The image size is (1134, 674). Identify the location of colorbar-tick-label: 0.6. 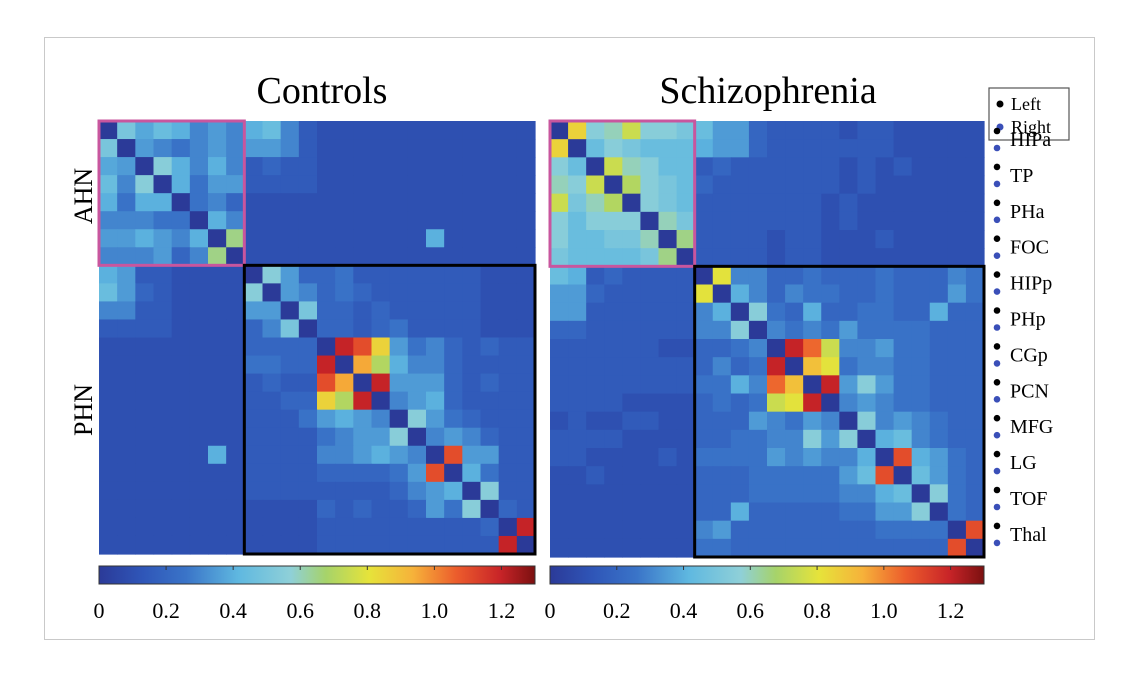
(300, 610).